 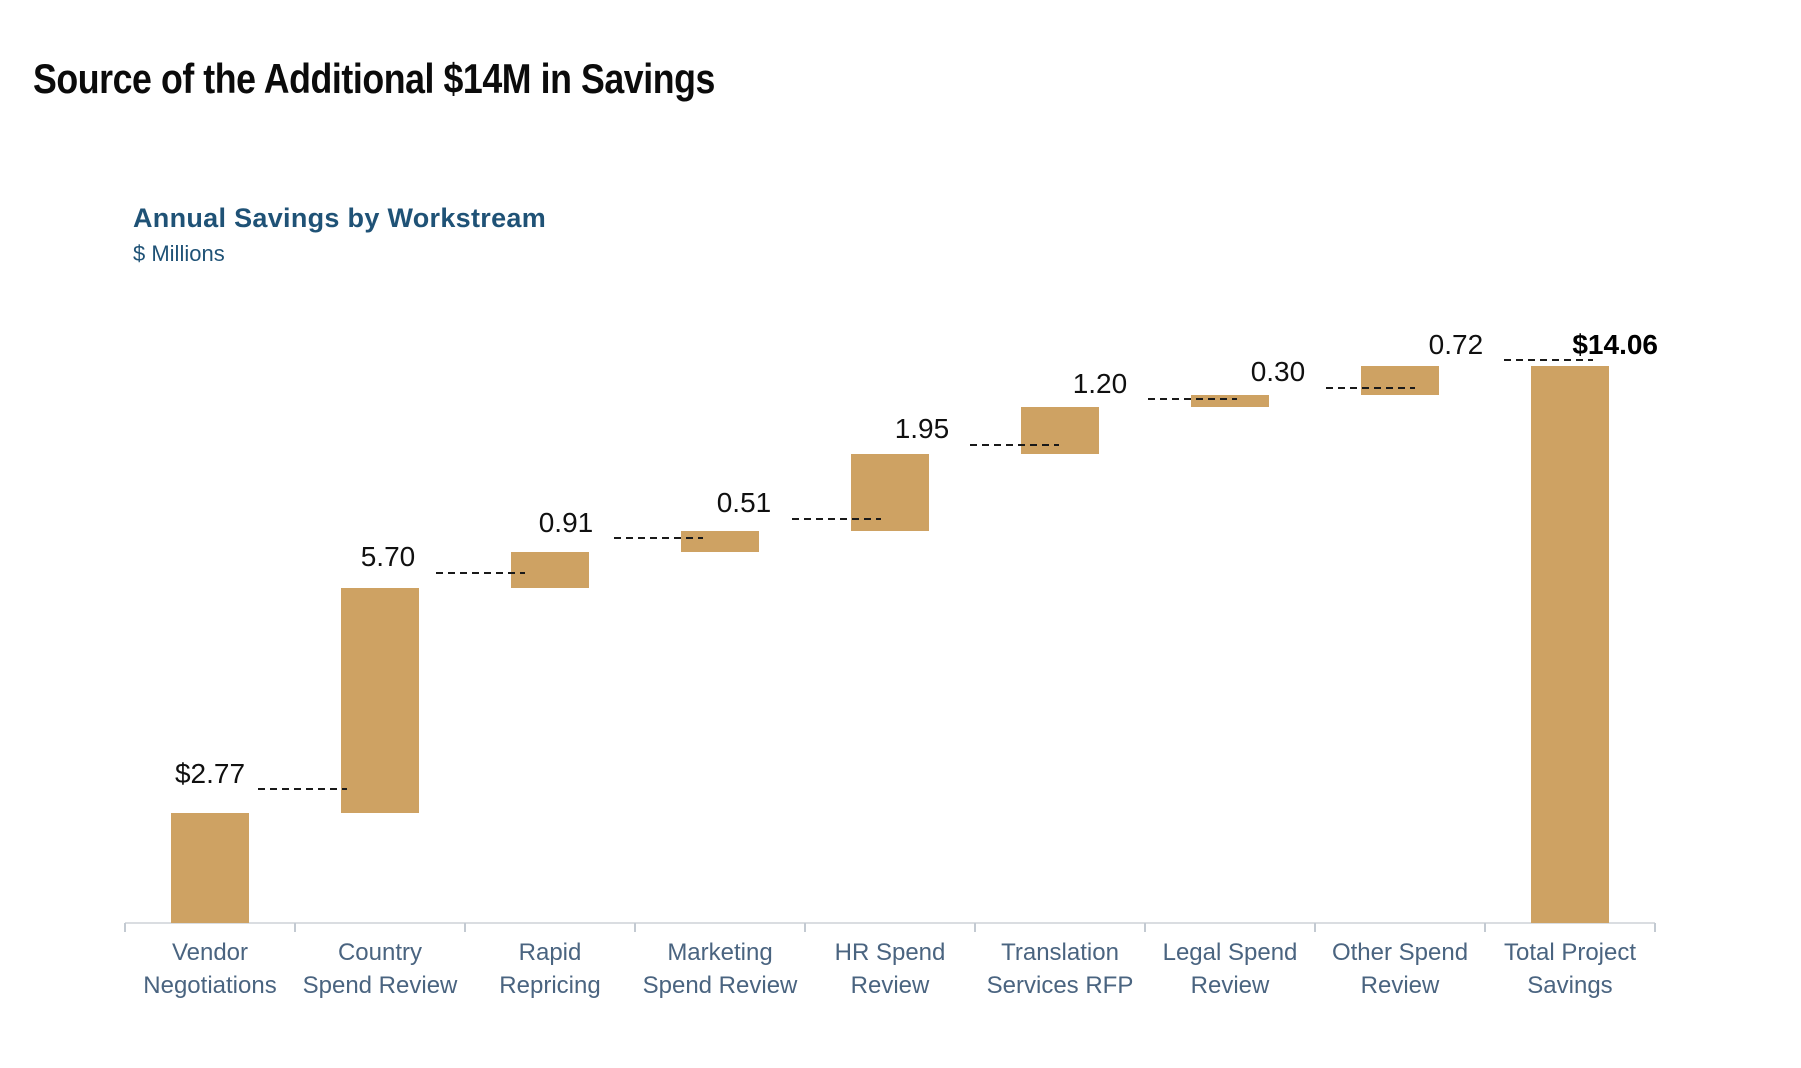 What do you see at coordinates (1615, 344) in the screenshot?
I see `bar-value-label-total-project-savings: $14.06` at bounding box center [1615, 344].